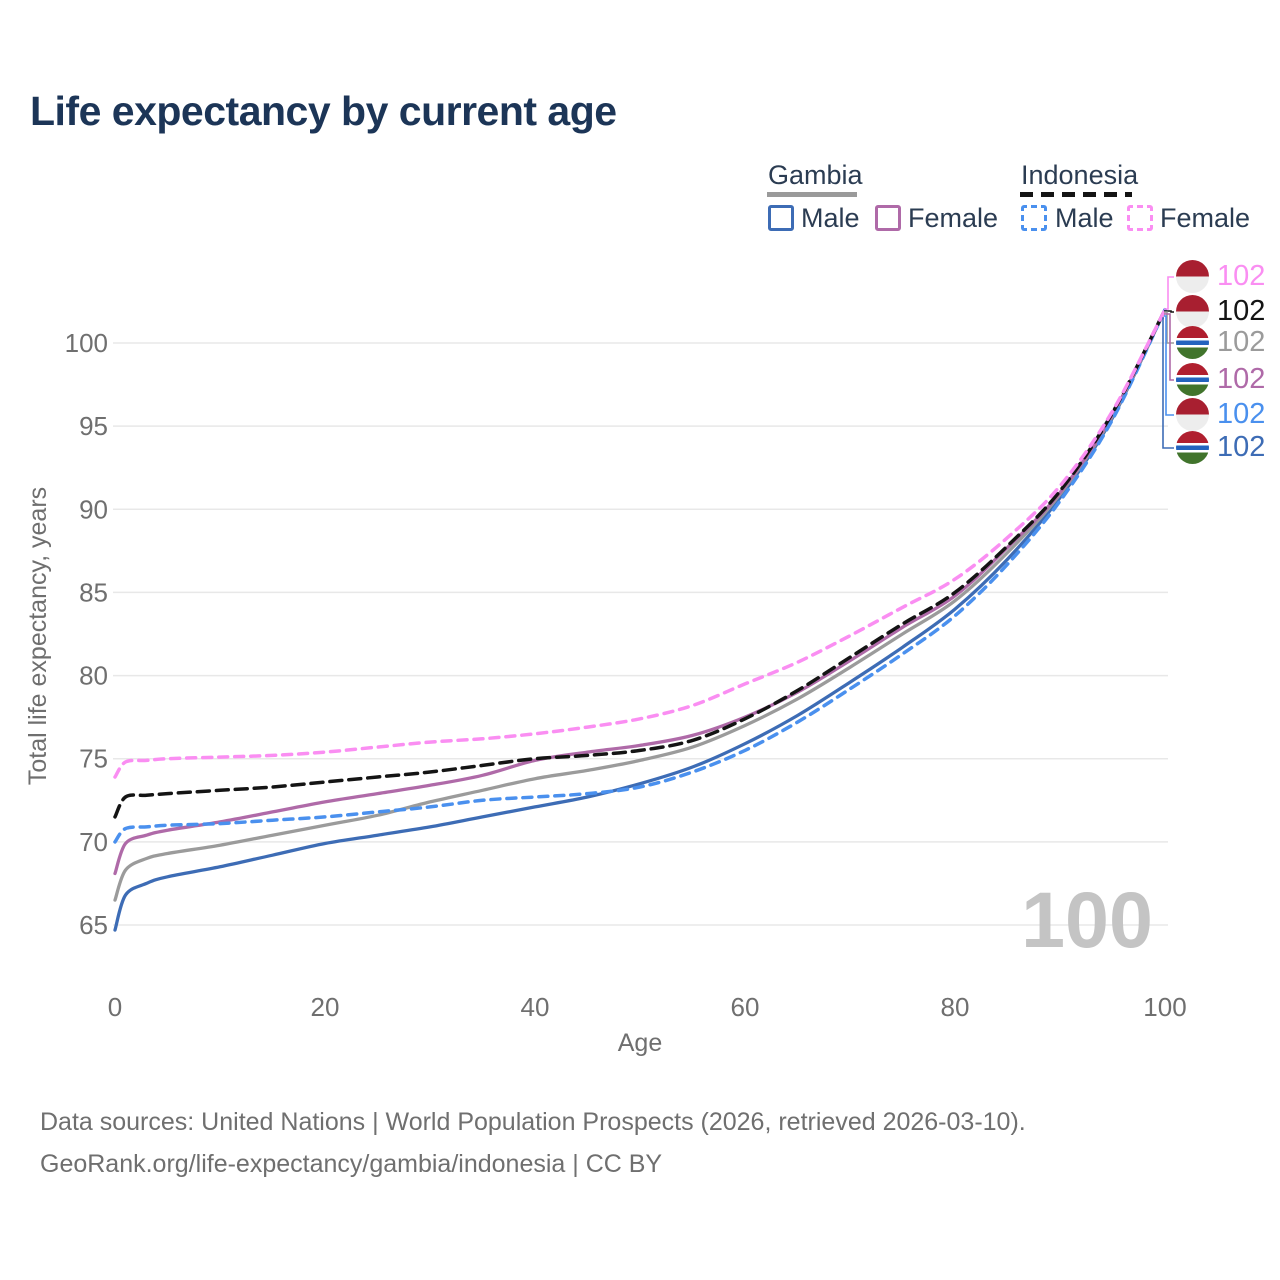 This screenshot has width=1280, height=1280. Describe the element at coordinates (815, 175) in the screenshot. I see `legend-group-gambia: Gambia` at that location.